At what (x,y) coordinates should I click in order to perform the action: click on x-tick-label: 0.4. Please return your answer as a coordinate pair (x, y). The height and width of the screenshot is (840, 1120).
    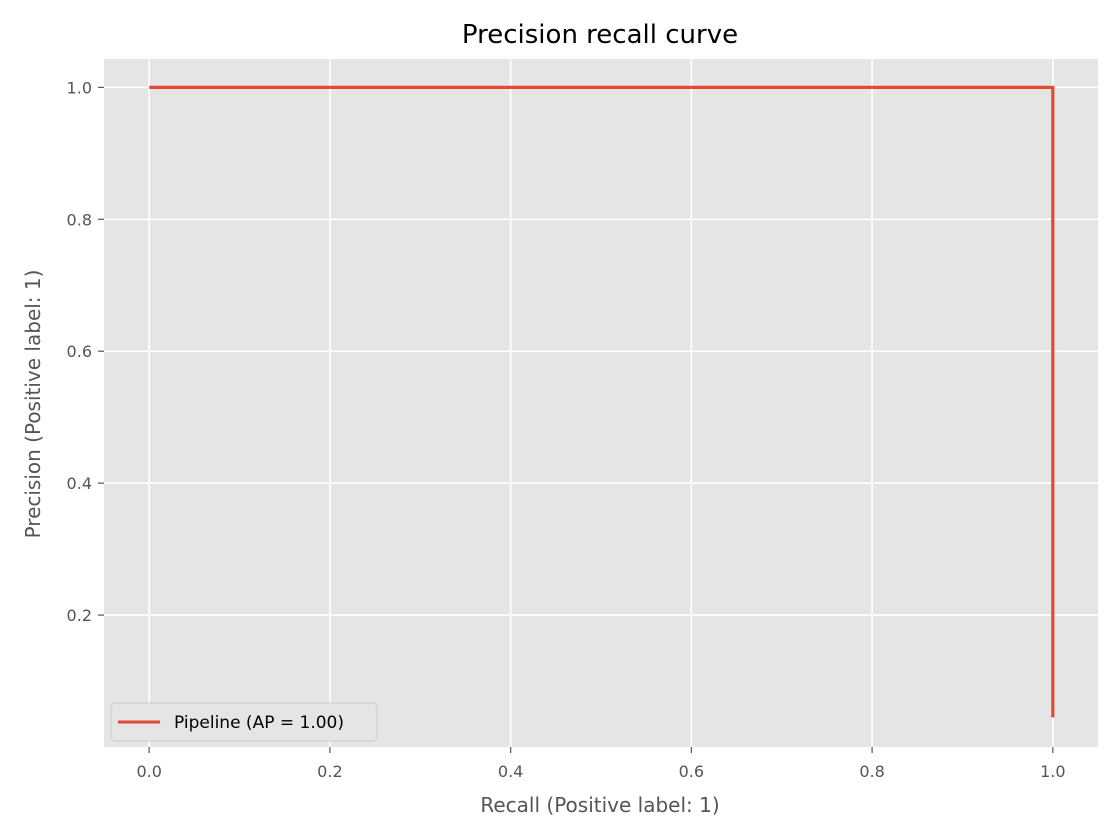
    Looking at the image, I should click on (510, 771).